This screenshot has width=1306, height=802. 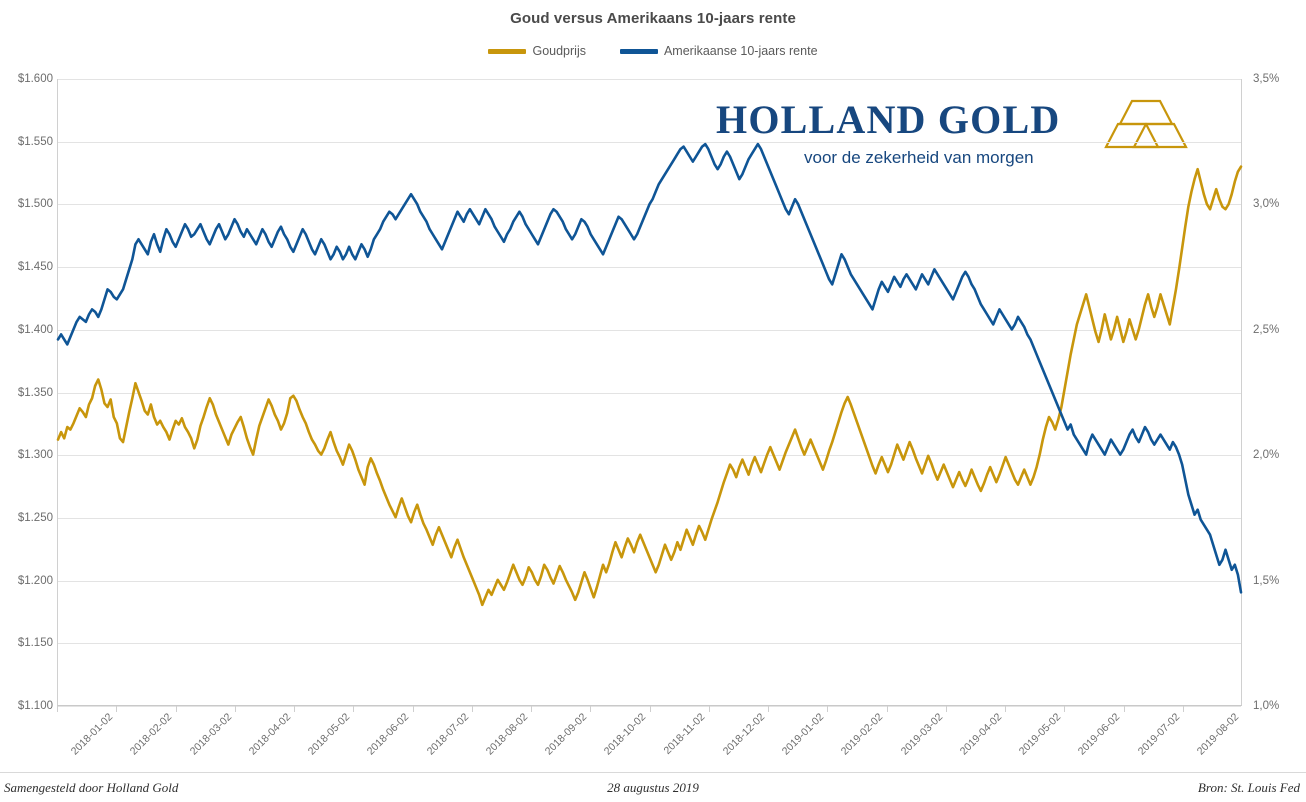 What do you see at coordinates (35, 392) in the screenshot?
I see `y-axis-left-tick: $1.350` at bounding box center [35, 392].